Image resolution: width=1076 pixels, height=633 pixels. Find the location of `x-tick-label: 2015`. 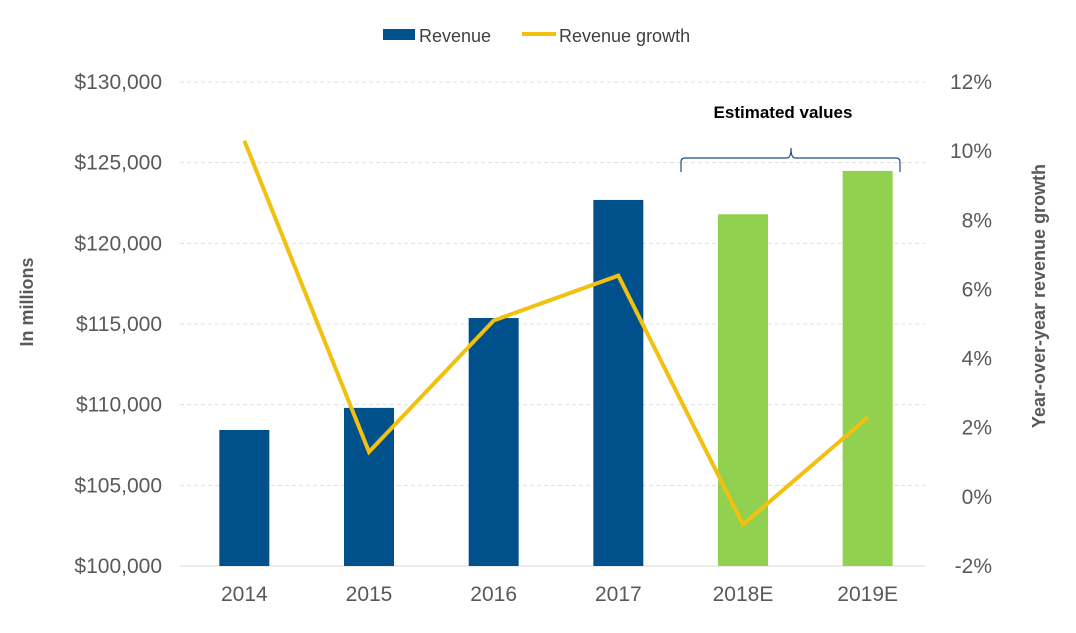

x-tick-label: 2015 is located at coordinates (369, 594).